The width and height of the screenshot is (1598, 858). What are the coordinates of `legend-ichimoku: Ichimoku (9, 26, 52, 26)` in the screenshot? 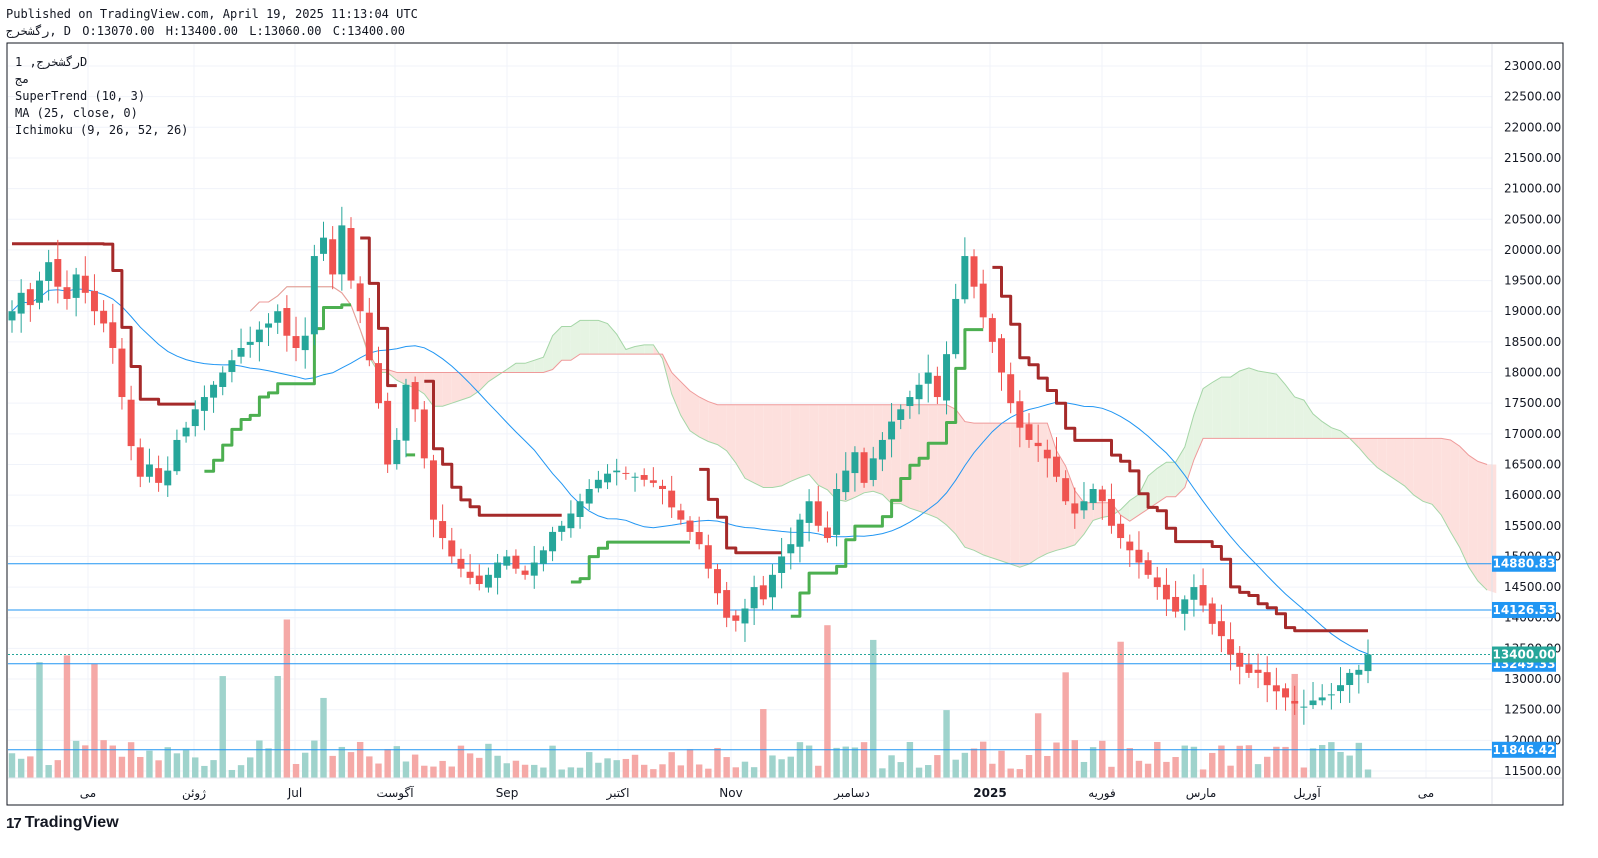 It's located at (101, 130).